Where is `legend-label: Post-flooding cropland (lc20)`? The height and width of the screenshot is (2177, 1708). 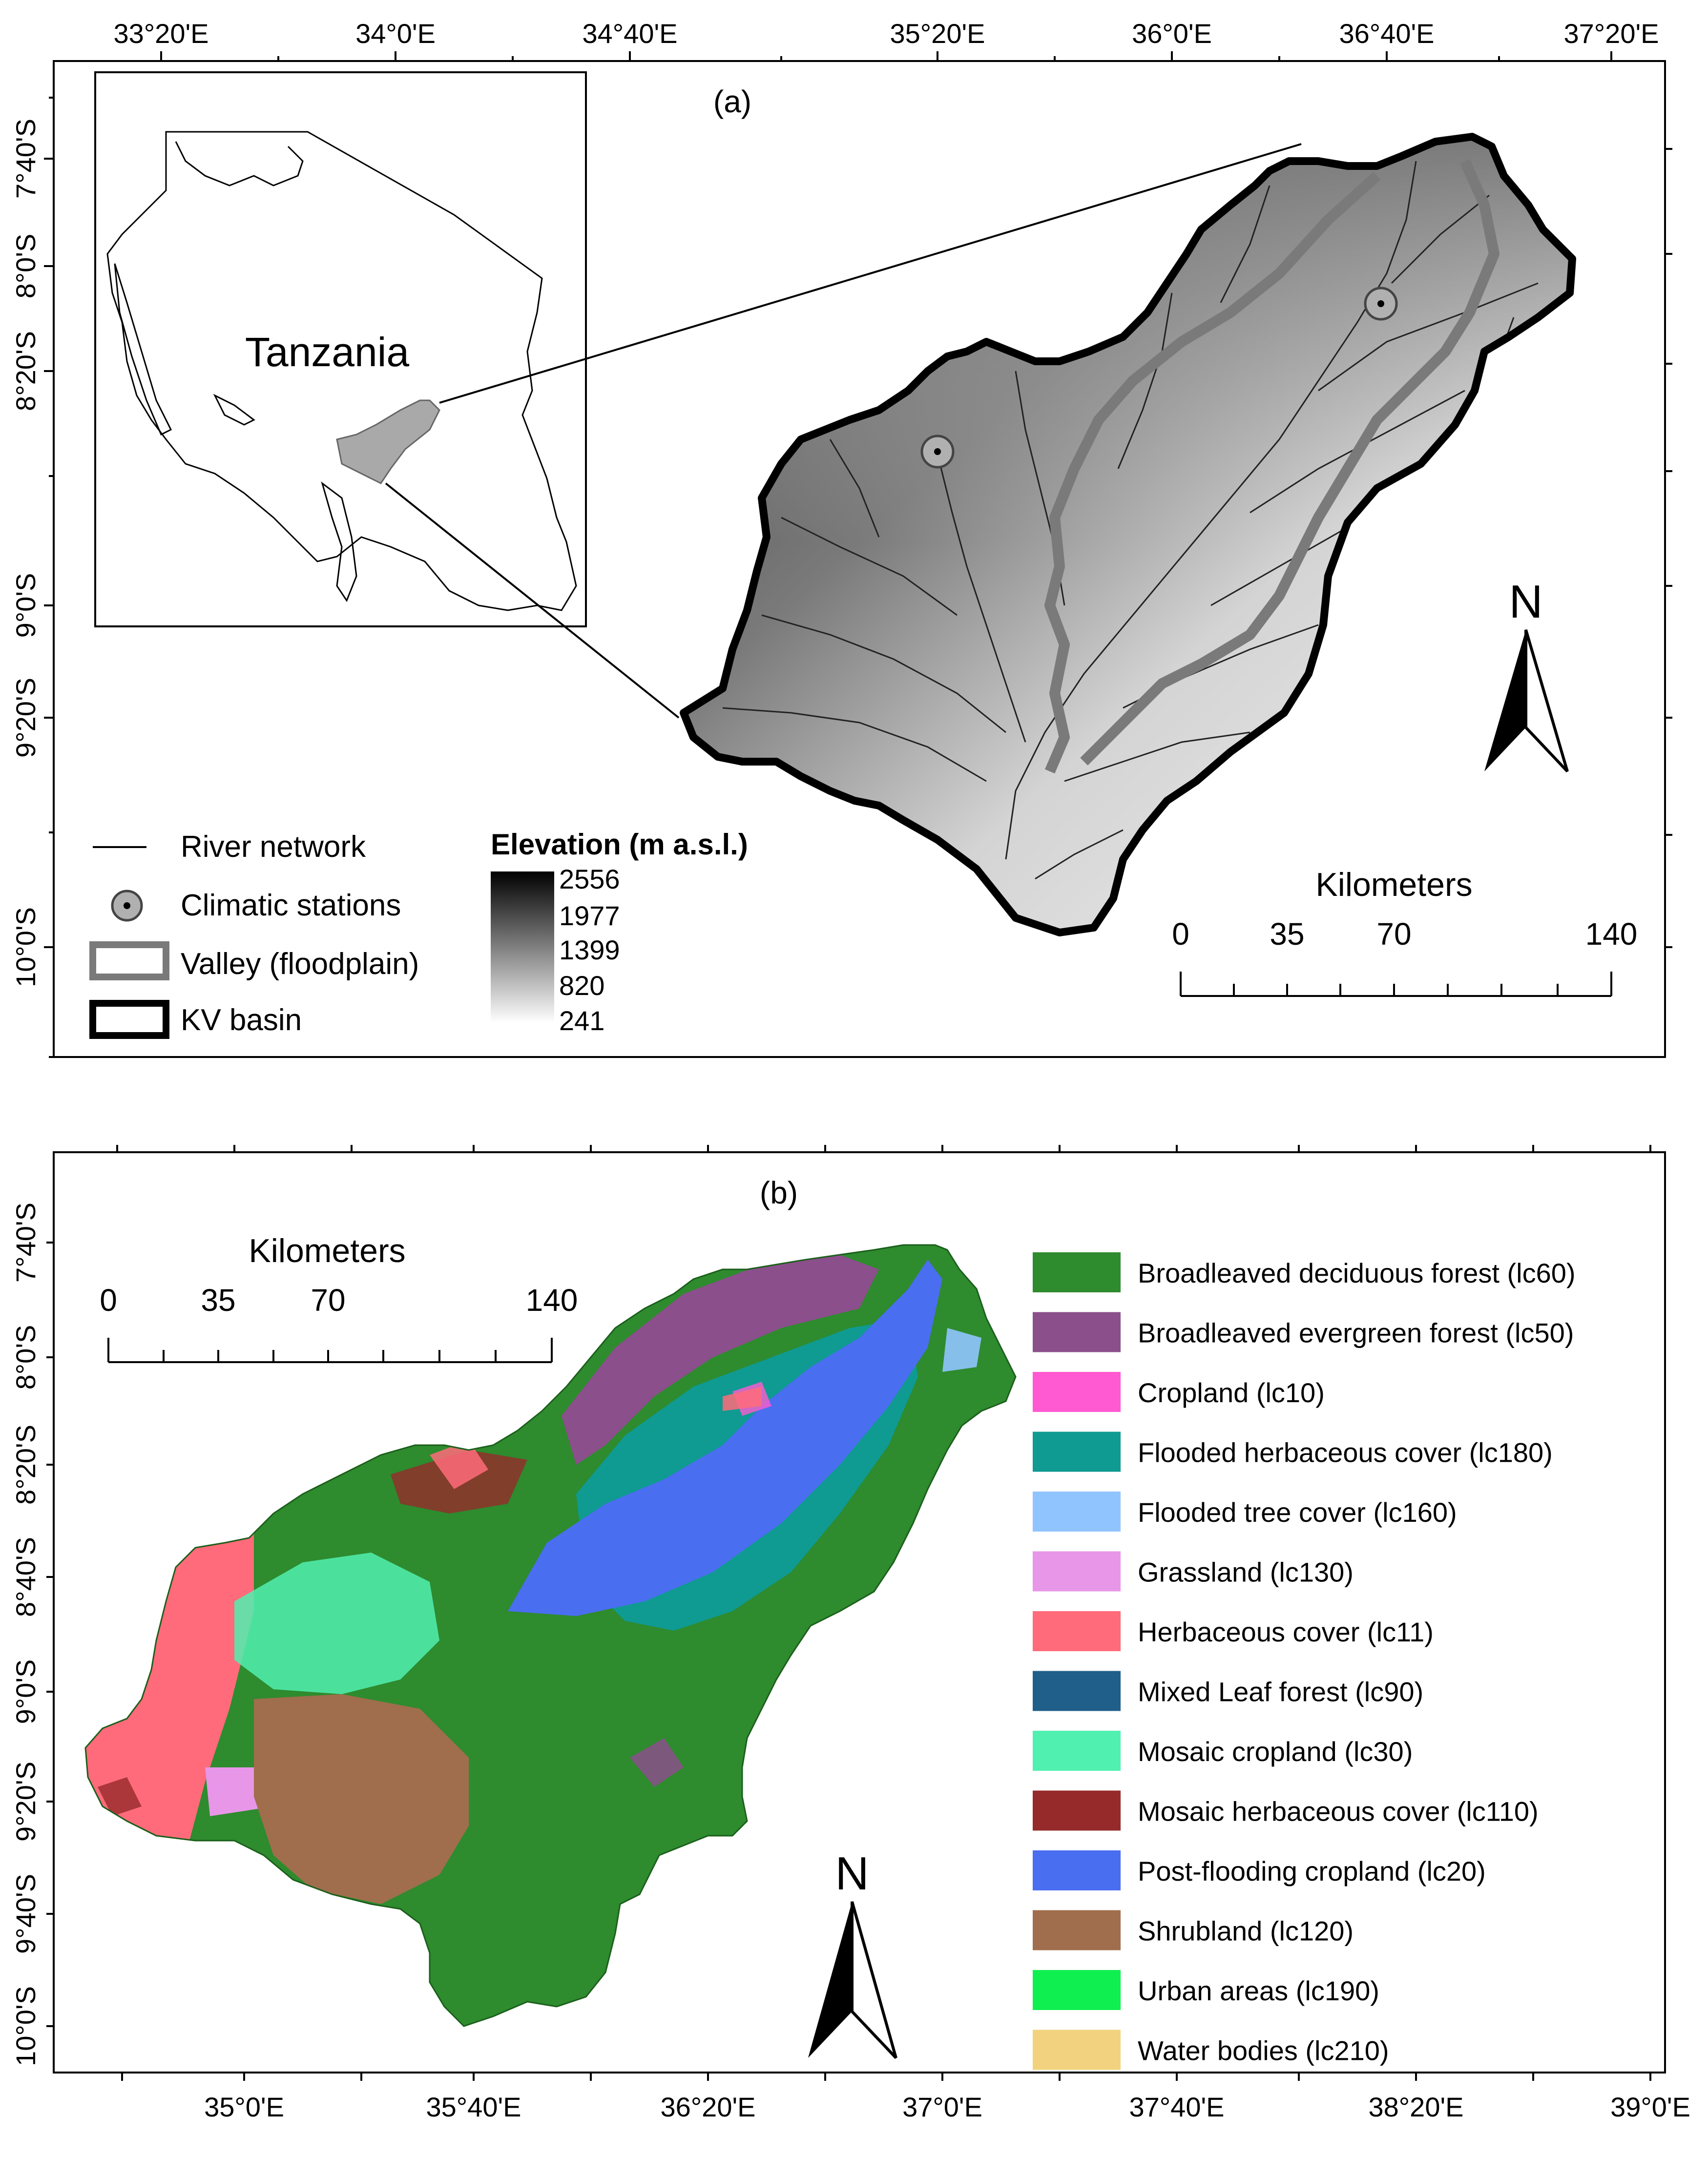
legend-label: Post-flooding cropland (lc20) is located at coordinates (1312, 1872).